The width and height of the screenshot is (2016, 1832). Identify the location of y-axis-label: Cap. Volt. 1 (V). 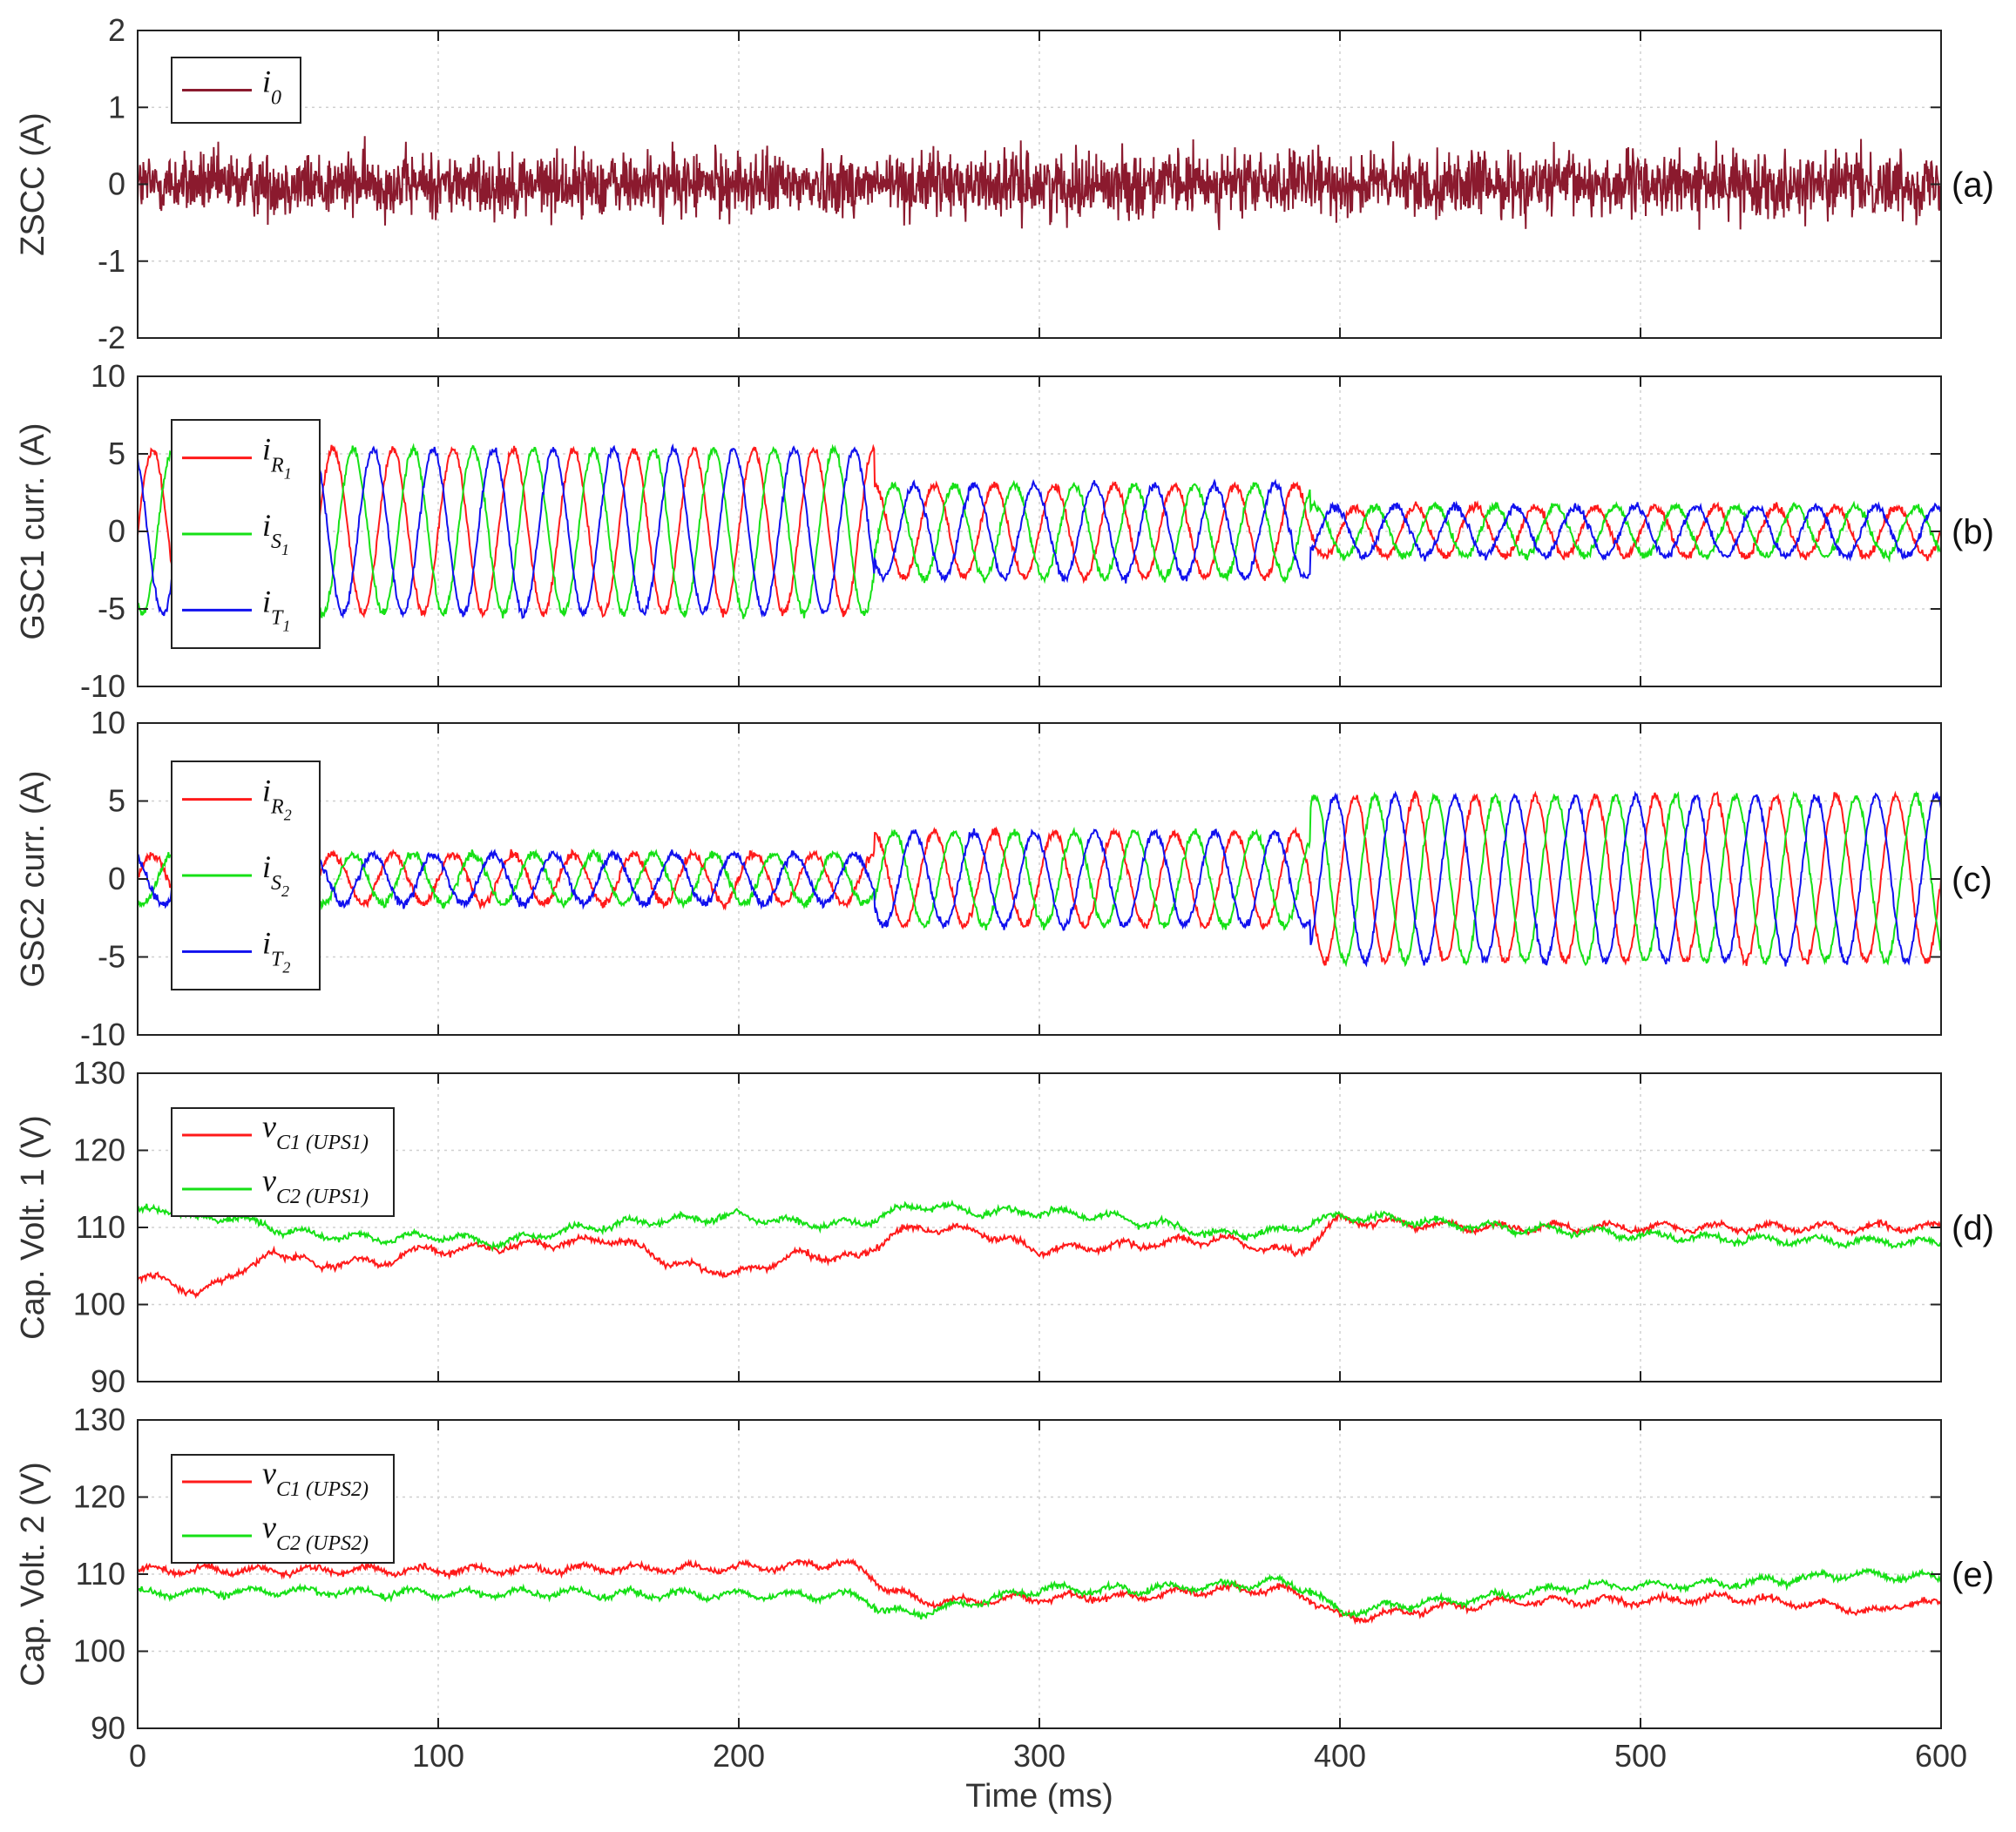
(33, 1227).